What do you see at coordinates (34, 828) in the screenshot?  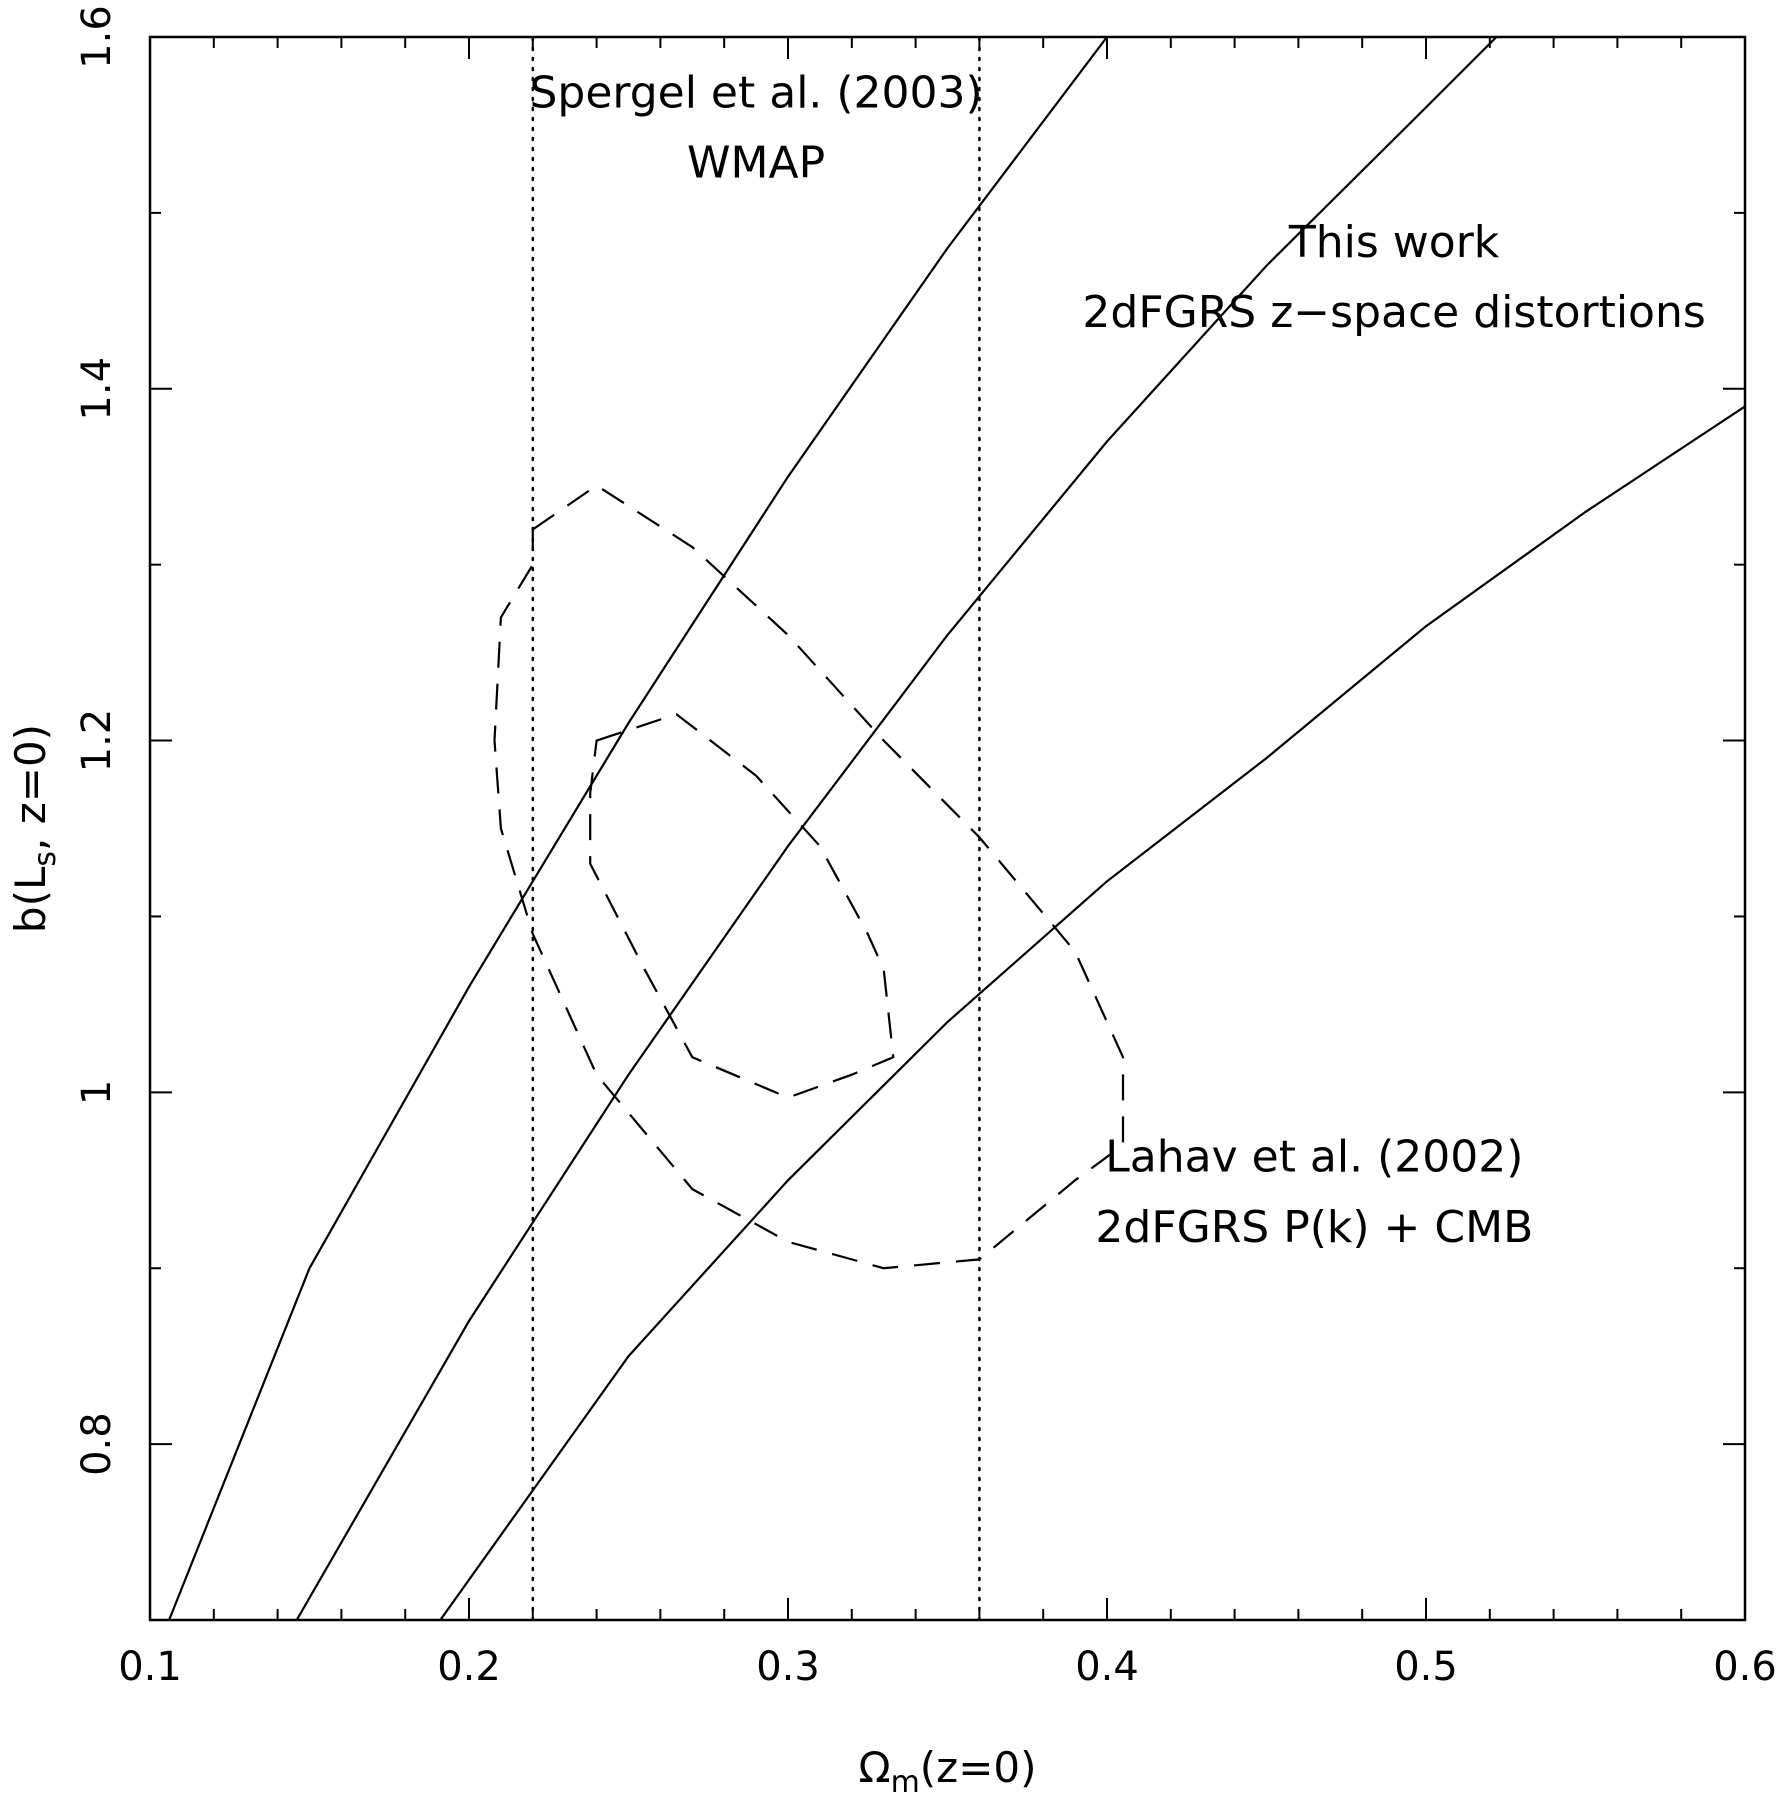 I see `y-axis-title: b(Ls, z=0)` at bounding box center [34, 828].